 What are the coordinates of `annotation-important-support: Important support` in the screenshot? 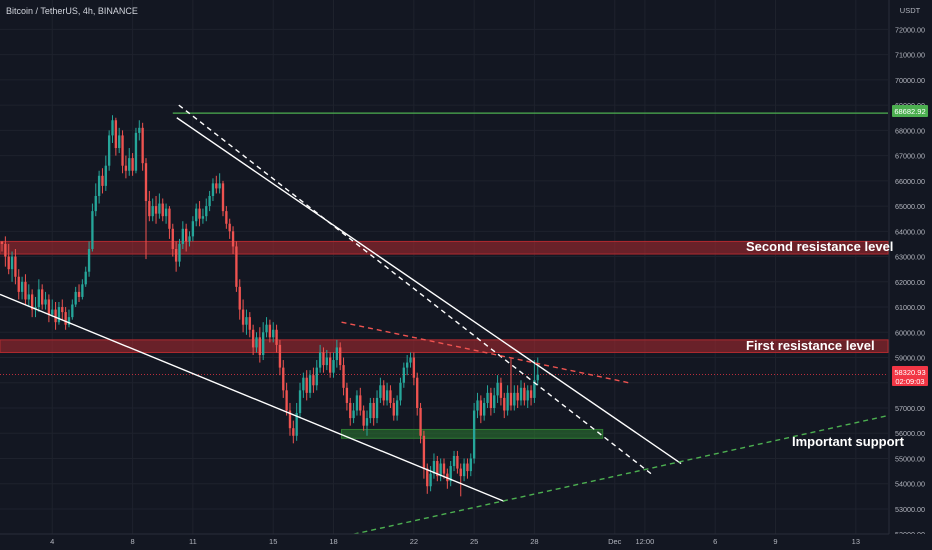 It's located at (848, 441).